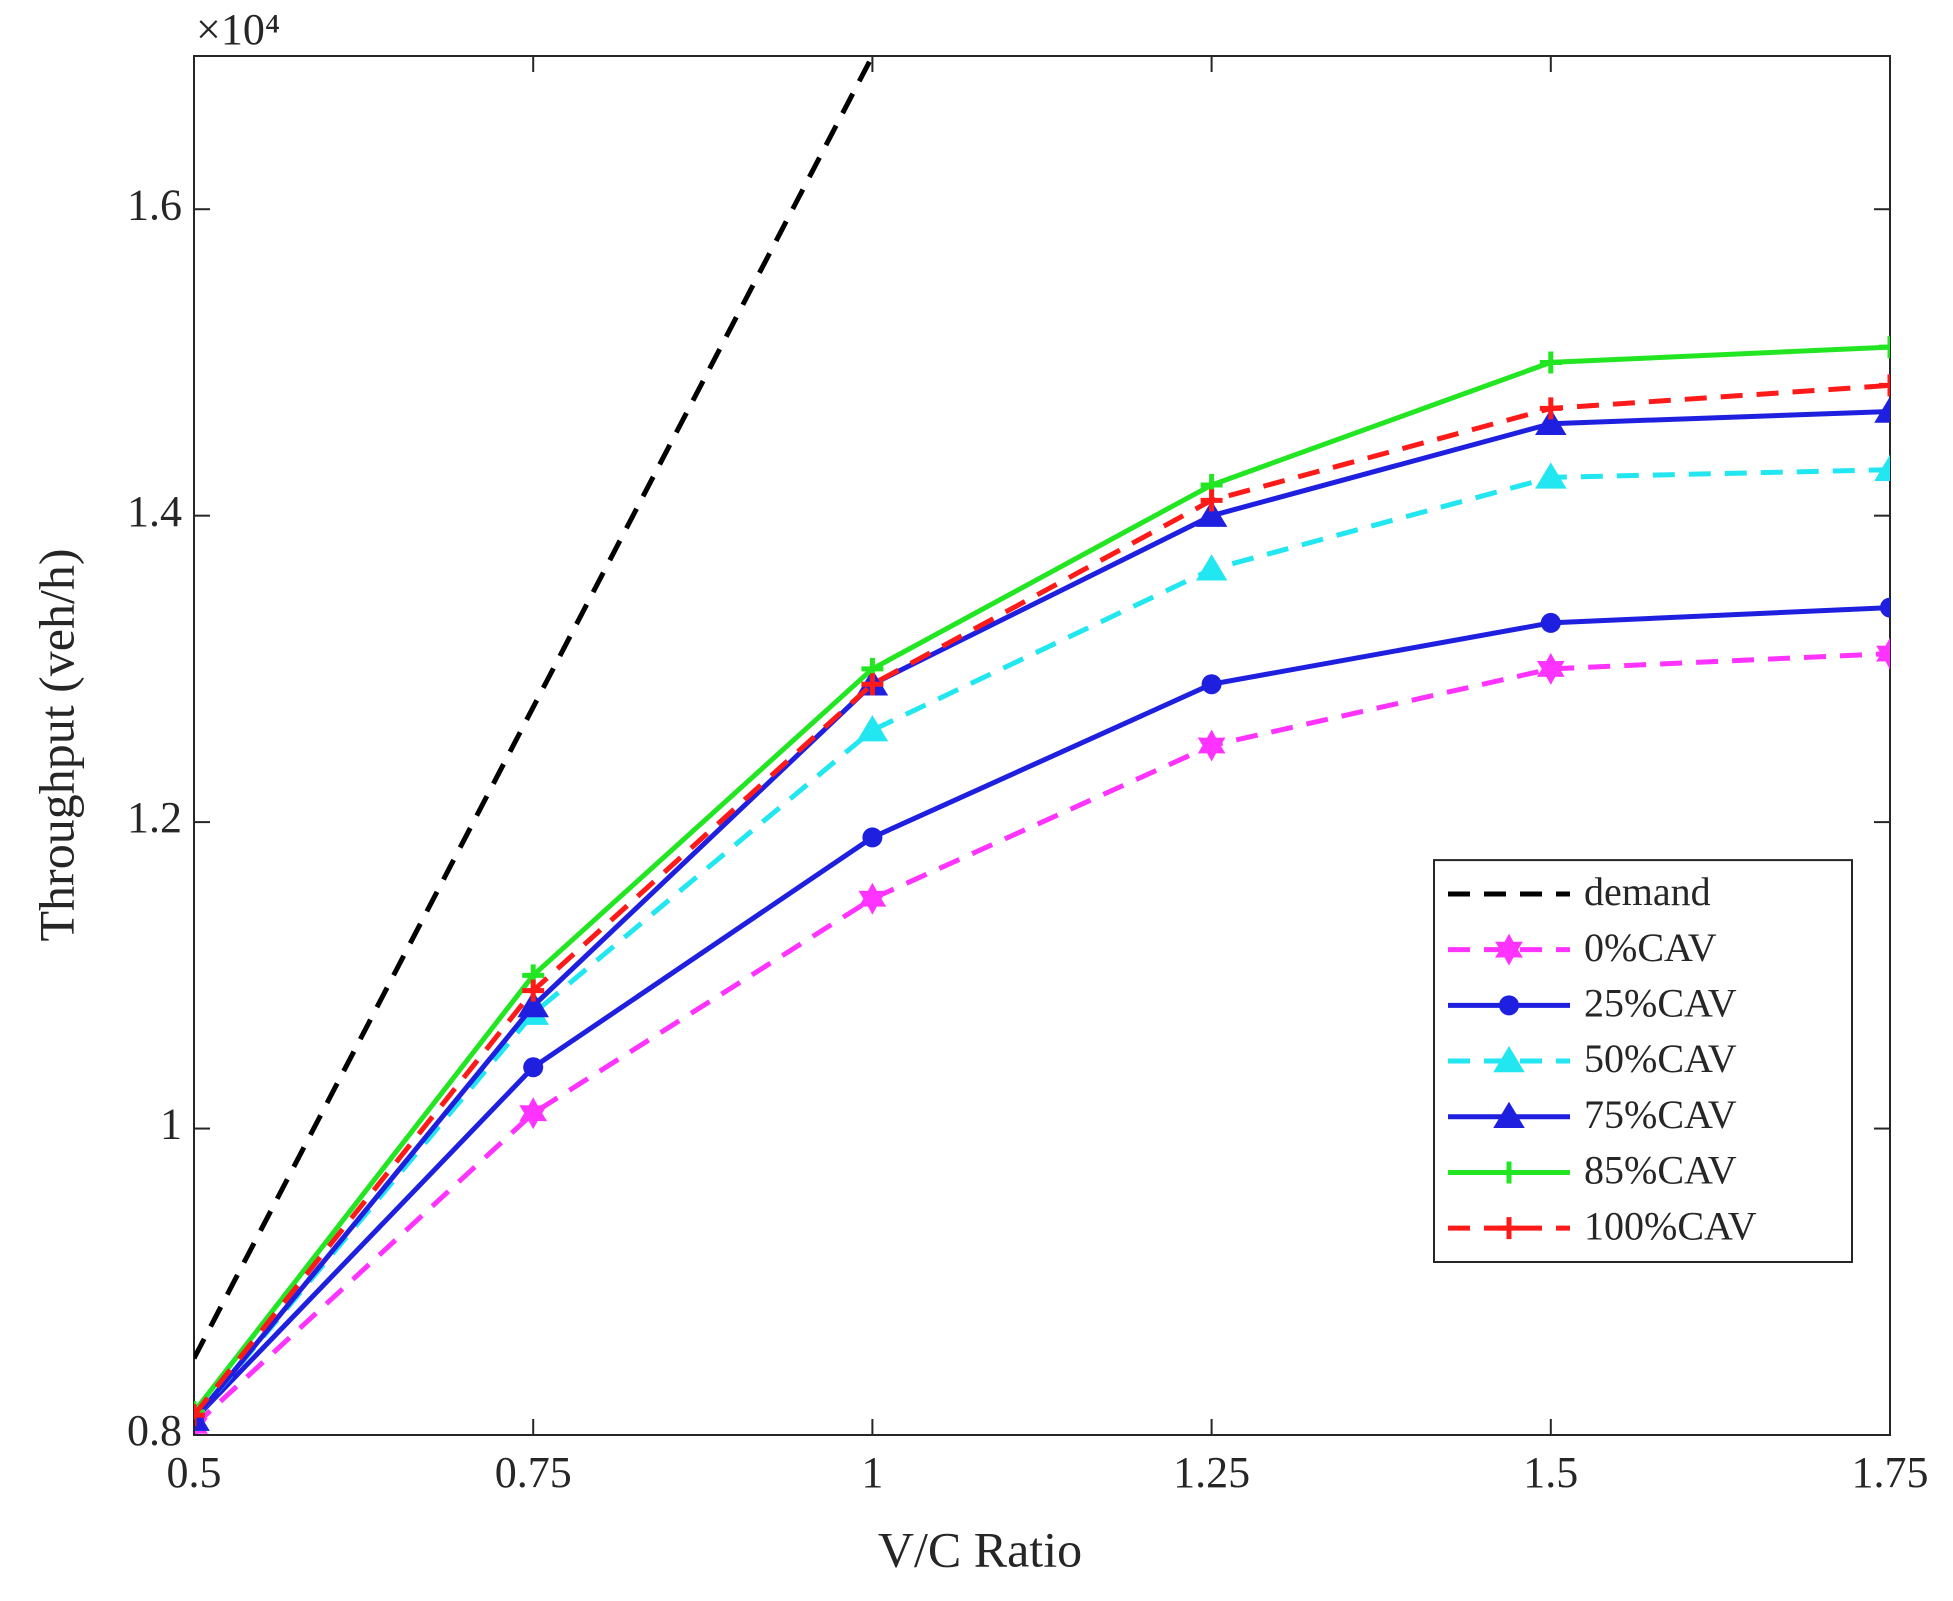 The height and width of the screenshot is (1601, 1953). What do you see at coordinates (1670, 1225) in the screenshot?
I see `legend-label: 100%CAV` at bounding box center [1670, 1225].